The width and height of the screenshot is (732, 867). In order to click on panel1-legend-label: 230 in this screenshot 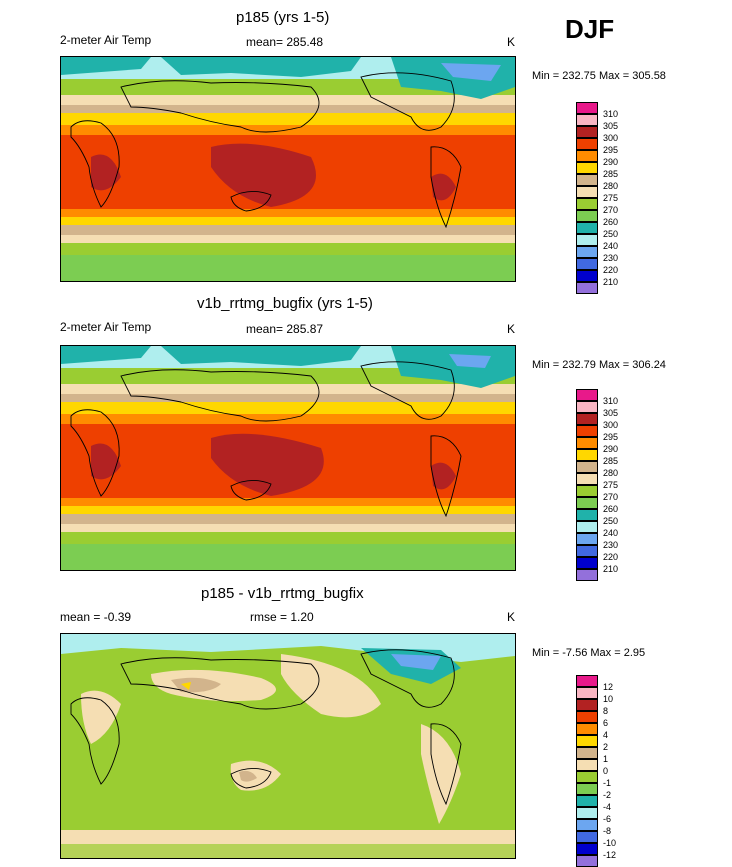, I will do `click(611, 258)`.